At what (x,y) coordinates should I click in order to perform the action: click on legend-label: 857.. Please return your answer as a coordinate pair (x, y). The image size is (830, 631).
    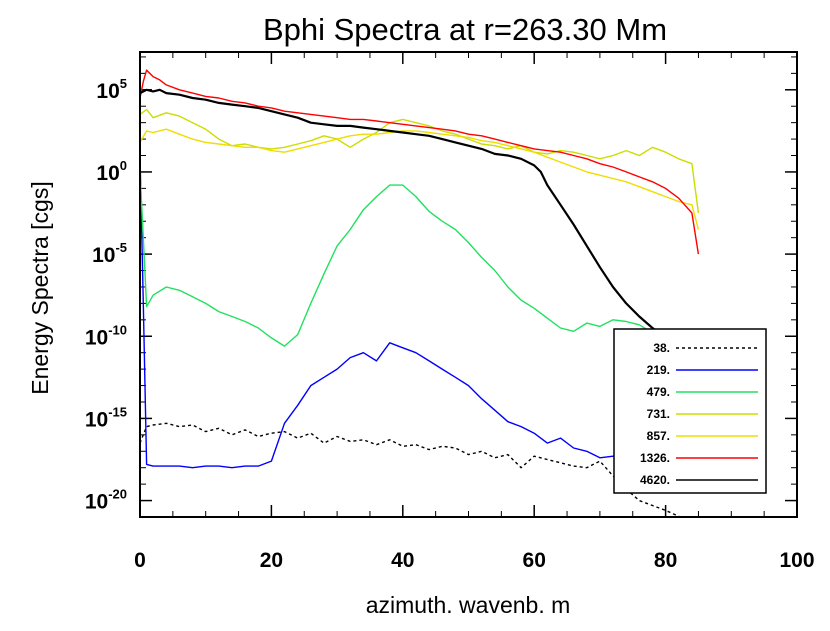
    Looking at the image, I should click on (658, 436).